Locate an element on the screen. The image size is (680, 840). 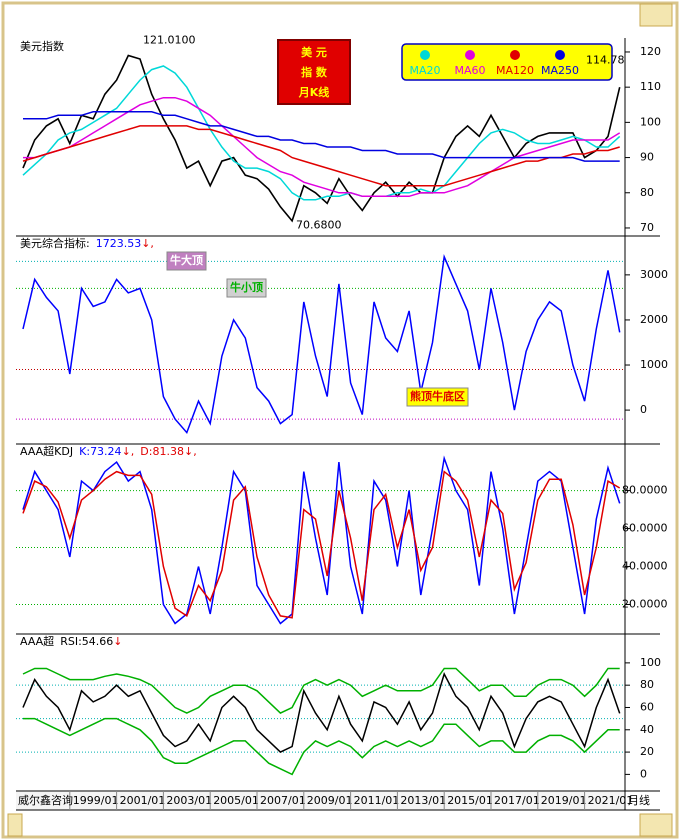
badge-box is located at coordinates (314, 72).